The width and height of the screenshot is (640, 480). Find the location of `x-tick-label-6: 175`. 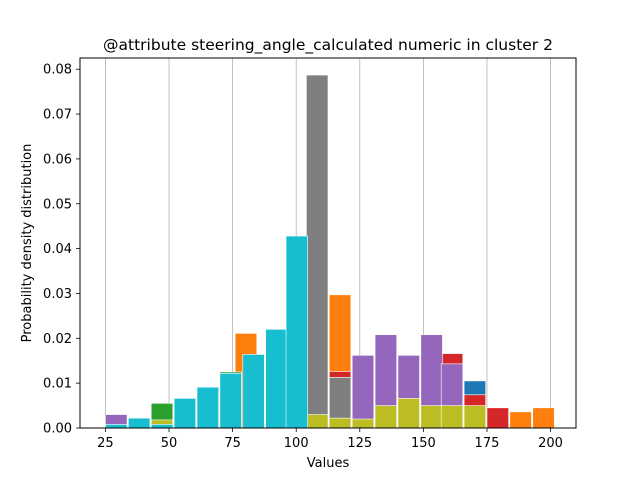

x-tick-label-6: 175 is located at coordinates (487, 443).